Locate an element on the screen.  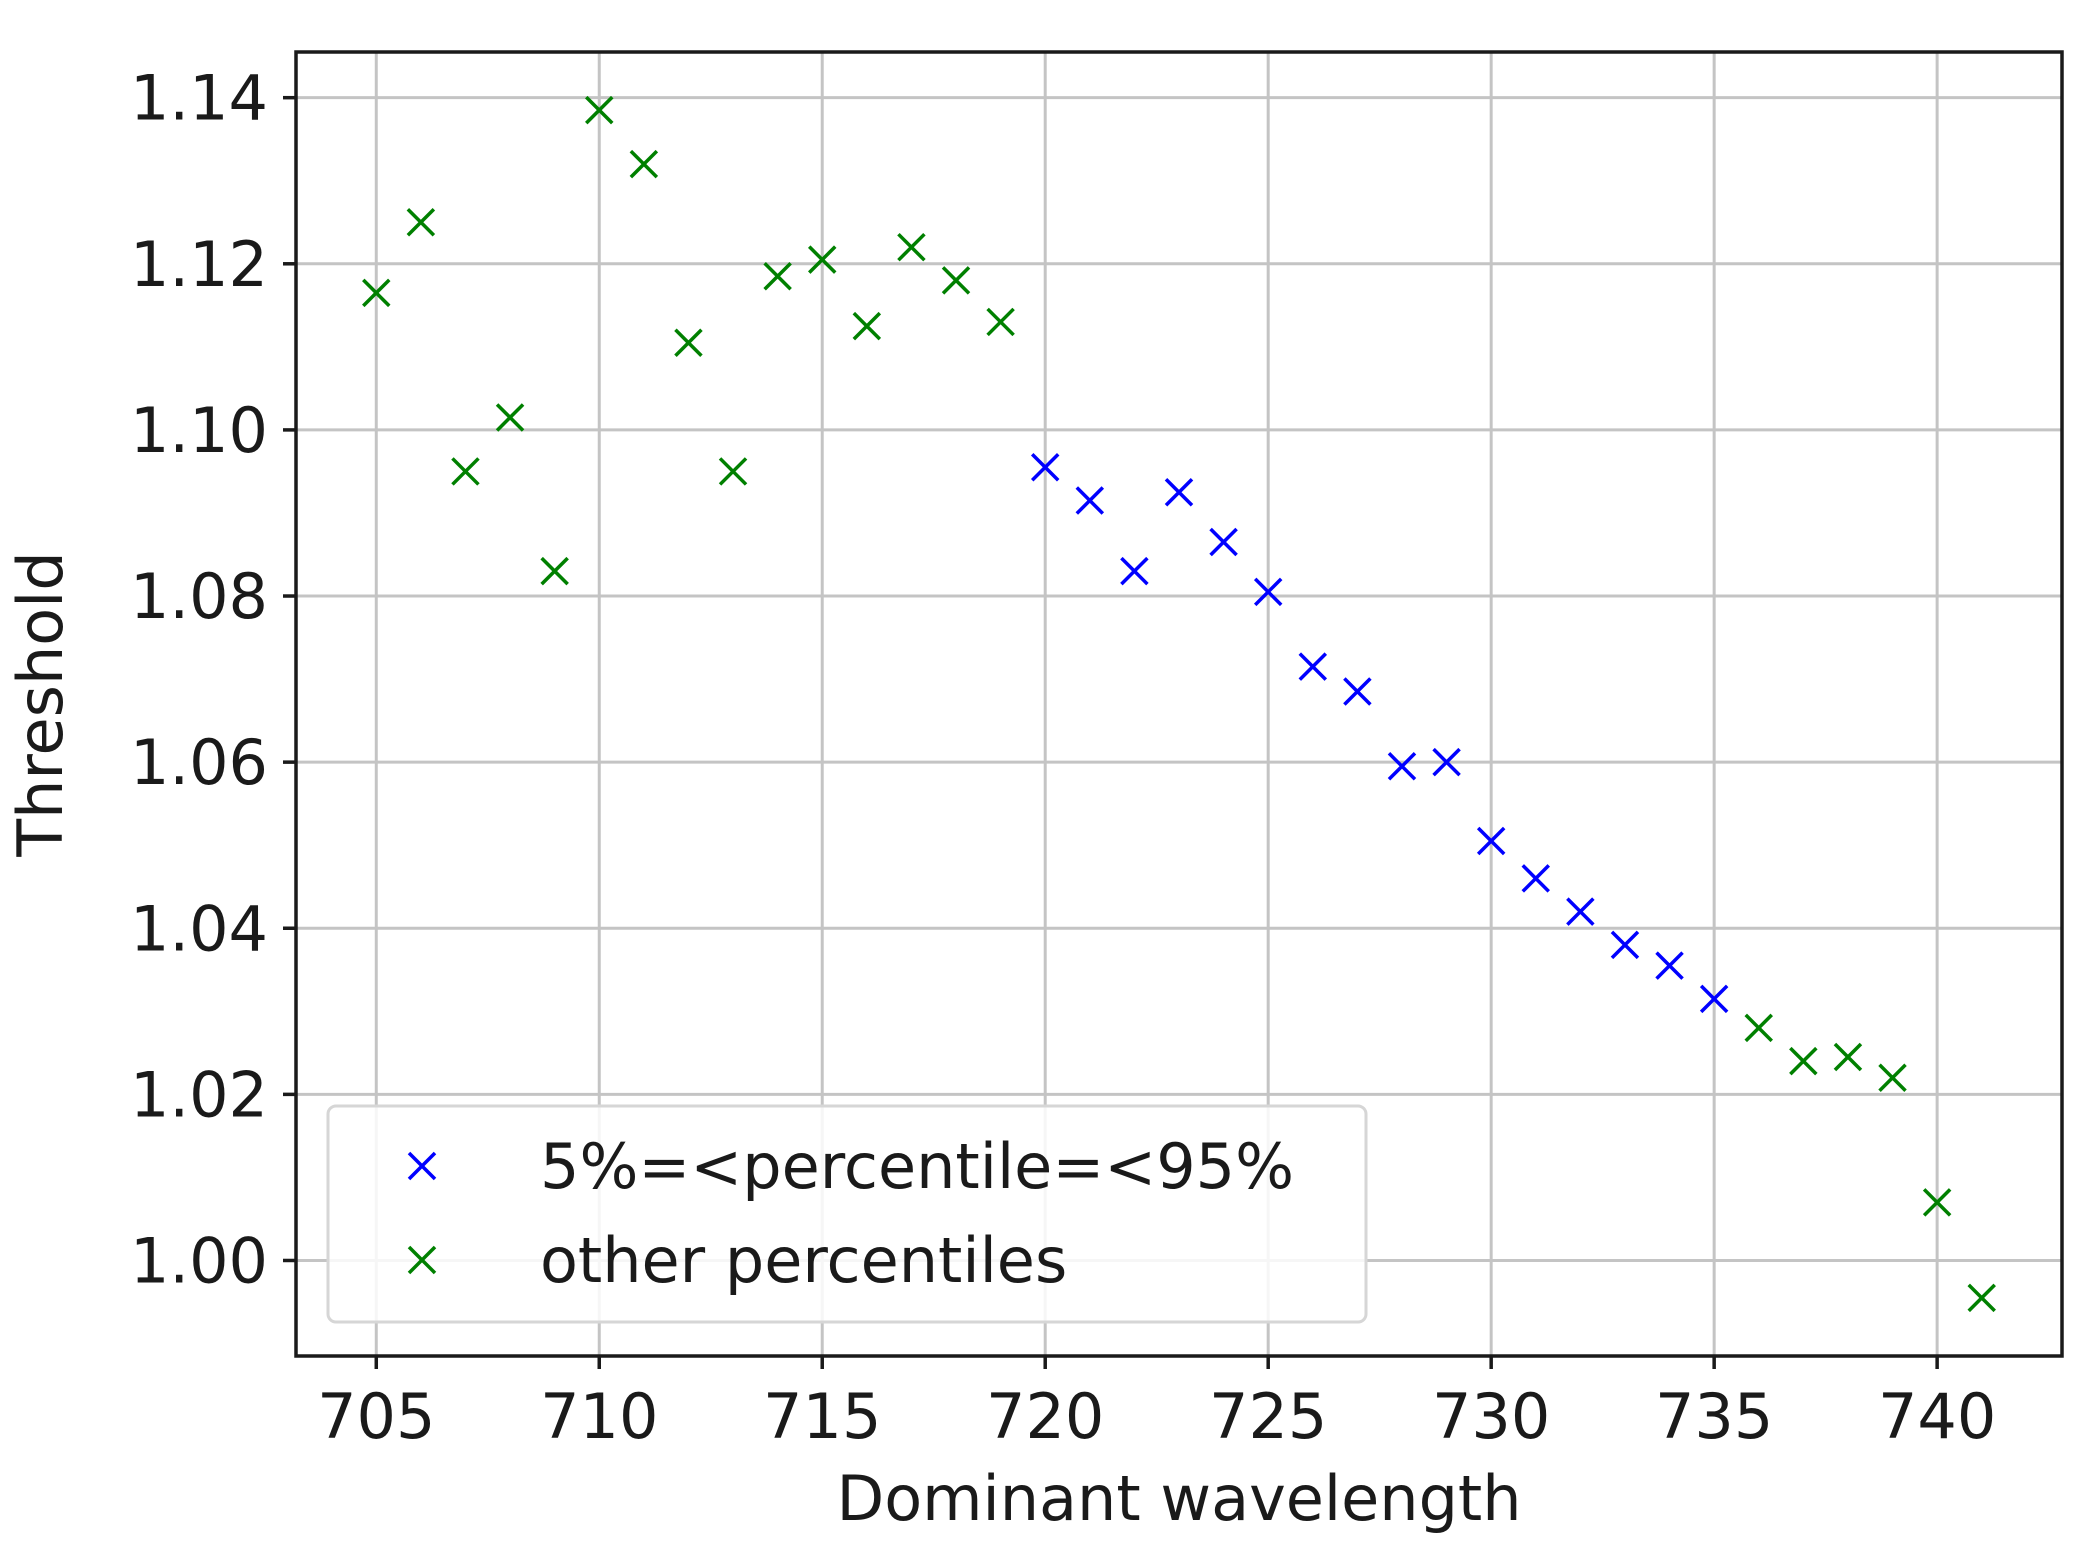
x-tick-label: 730 is located at coordinates (1491, 1416).